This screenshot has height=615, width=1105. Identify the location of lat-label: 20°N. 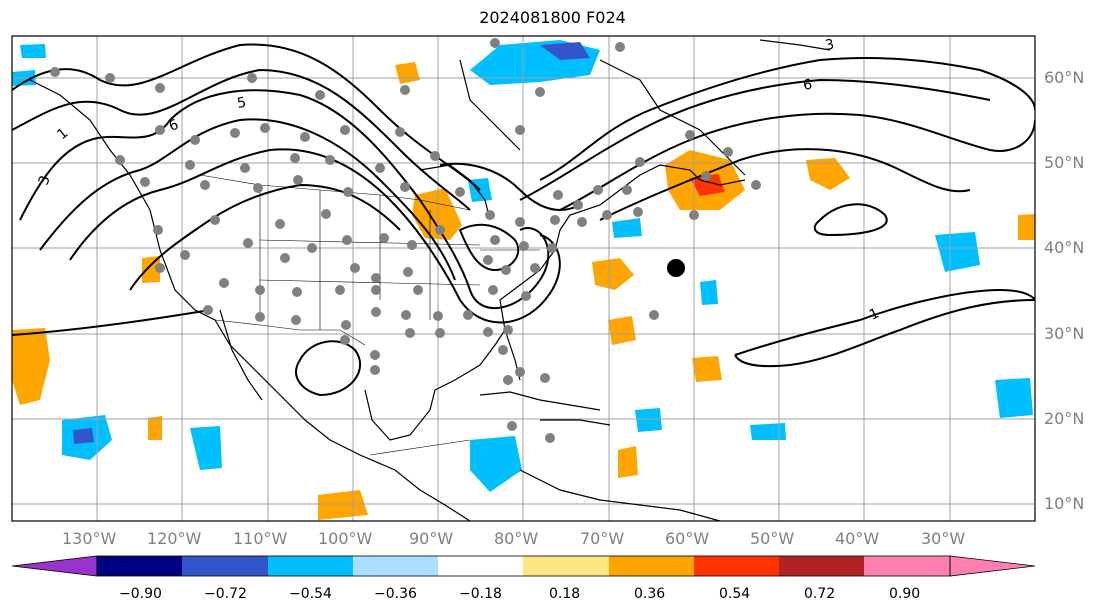
(1064, 418).